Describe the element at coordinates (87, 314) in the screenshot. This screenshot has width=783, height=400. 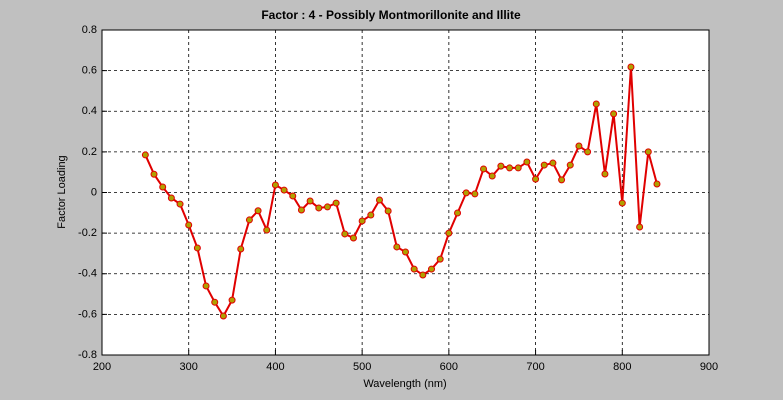
I see `y-tick-label: -0.6` at that location.